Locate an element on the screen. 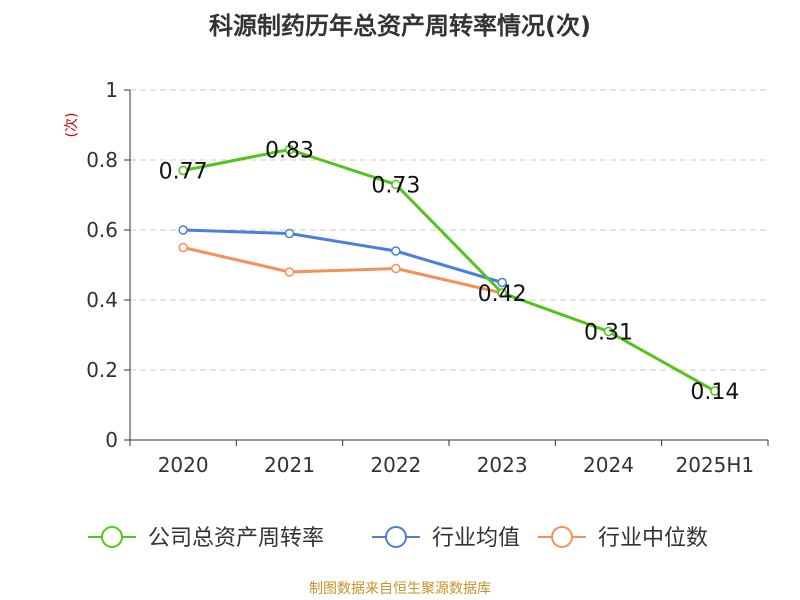 The width and height of the screenshot is (800, 600). data-label: 0.31 is located at coordinates (608, 333).